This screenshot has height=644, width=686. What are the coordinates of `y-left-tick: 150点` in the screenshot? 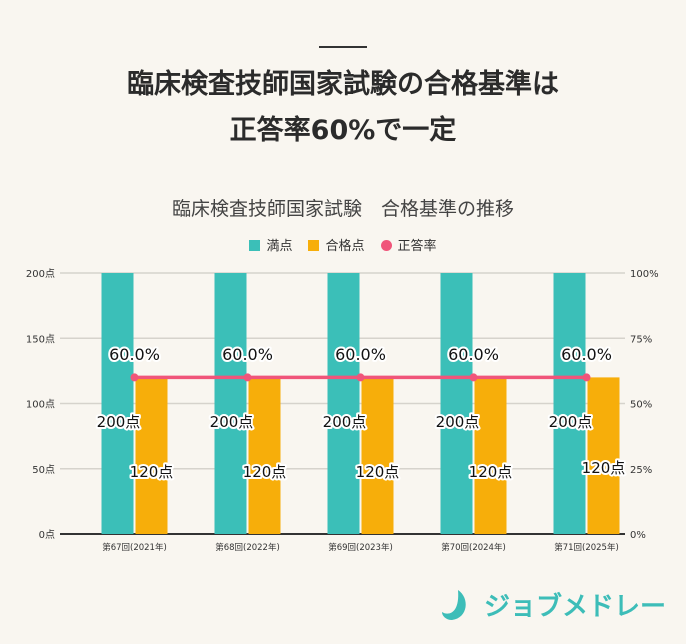 It's located at (40, 339).